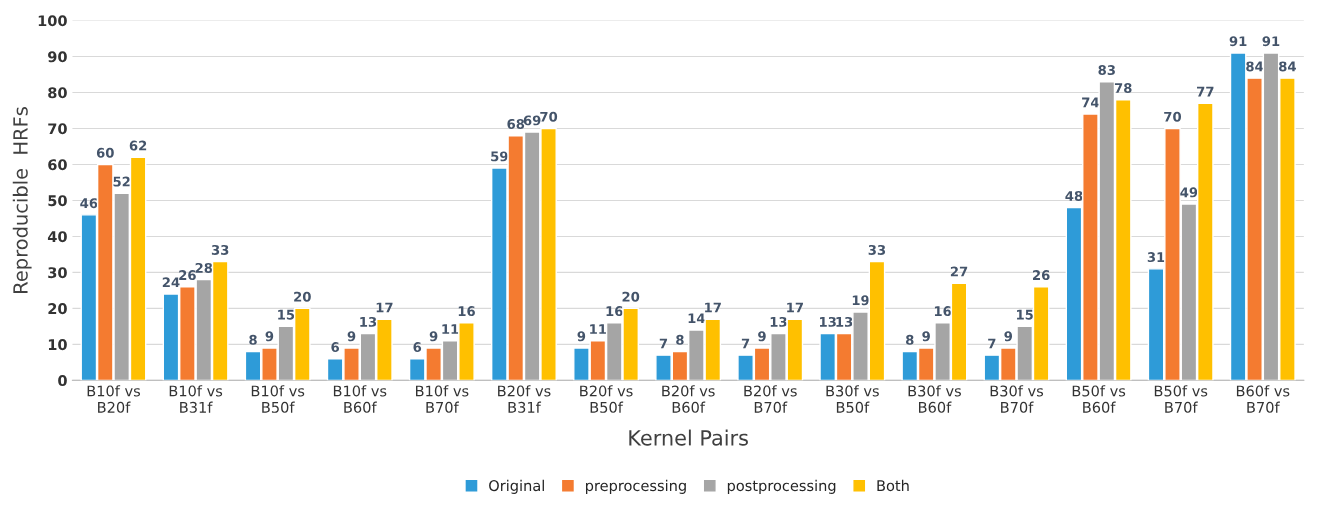  I want to click on x-tick-label: B60f vs B70f, so click(1263, 399).